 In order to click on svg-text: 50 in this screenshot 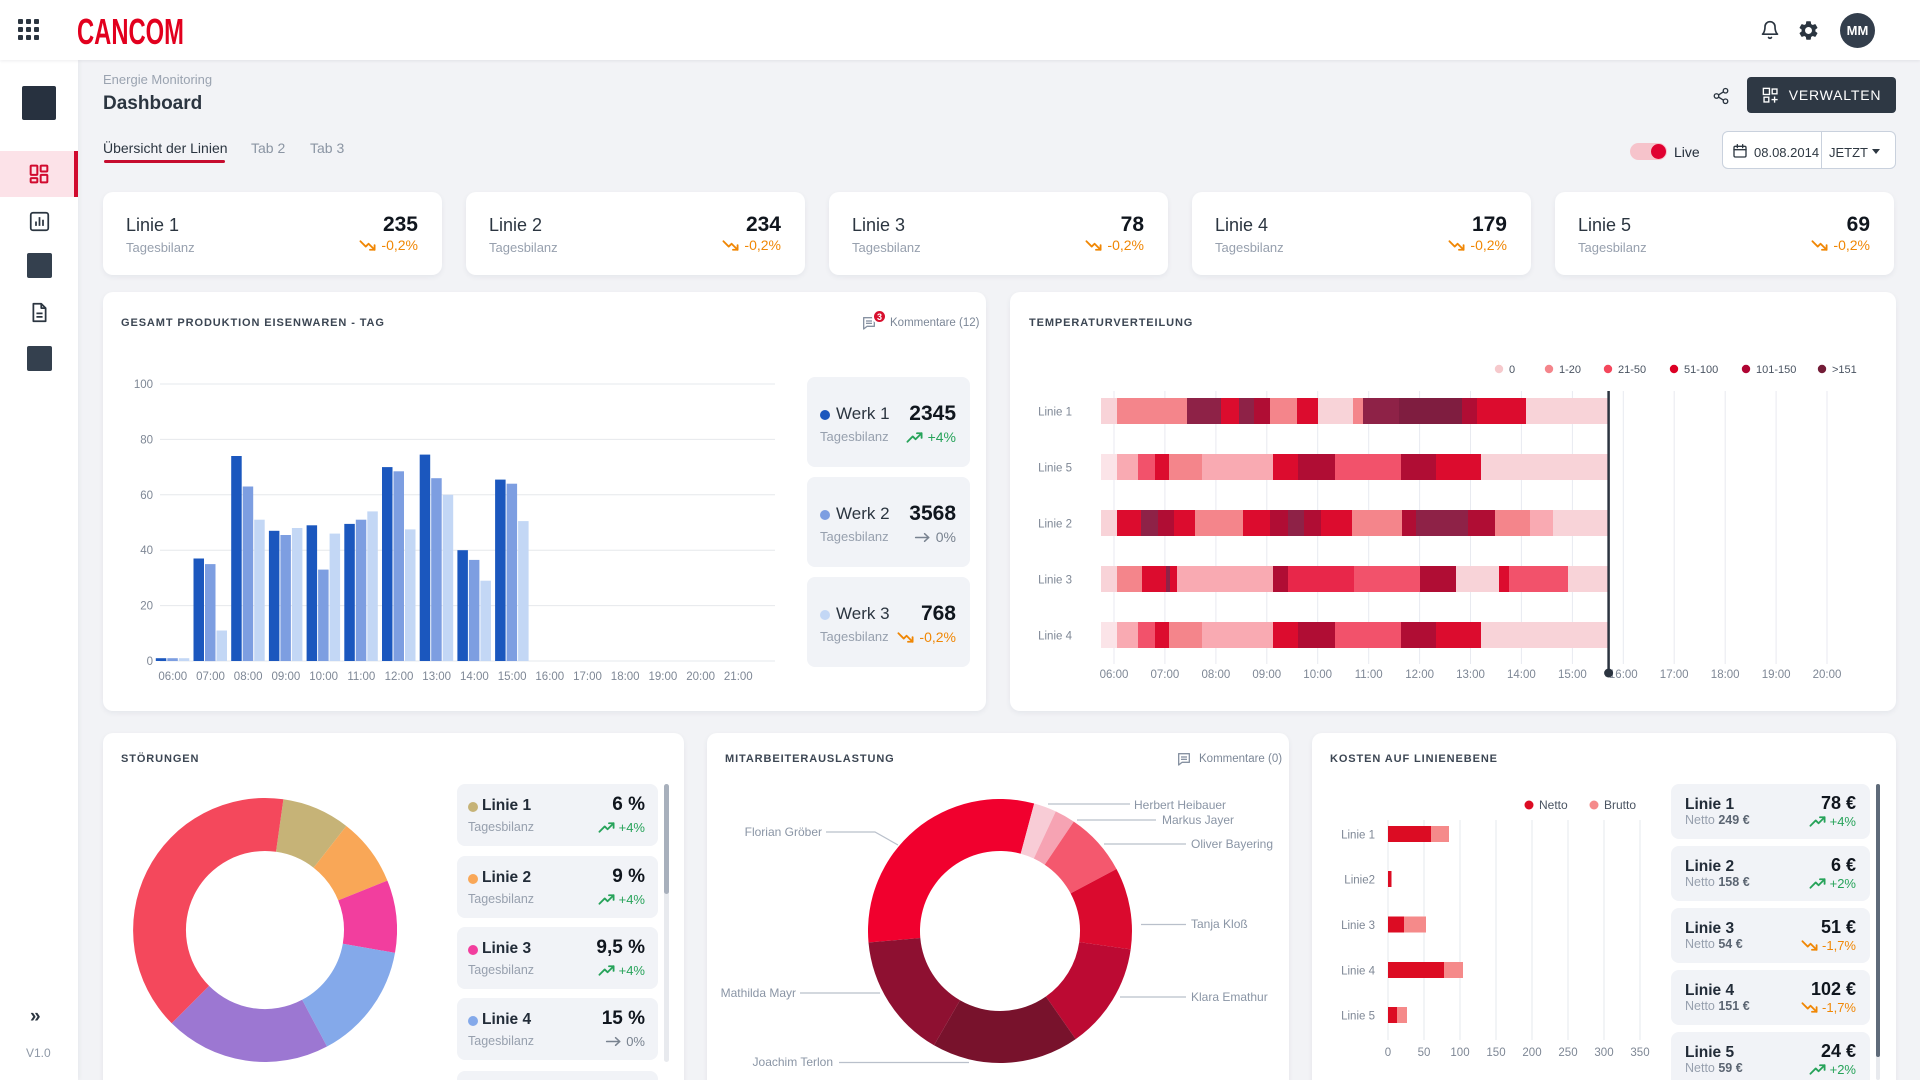, I will do `click(1424, 1053)`.